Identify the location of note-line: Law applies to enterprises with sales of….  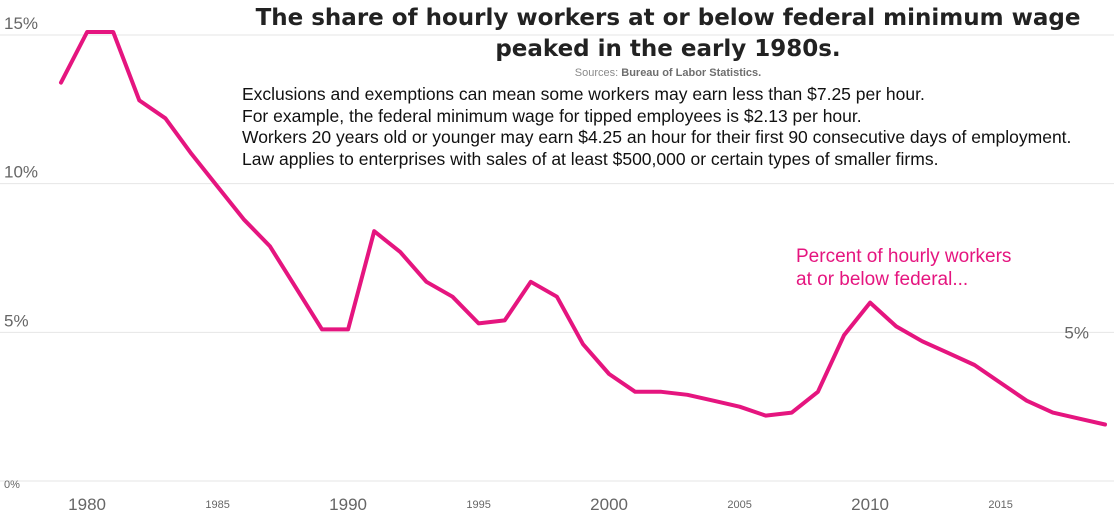
(590, 158).